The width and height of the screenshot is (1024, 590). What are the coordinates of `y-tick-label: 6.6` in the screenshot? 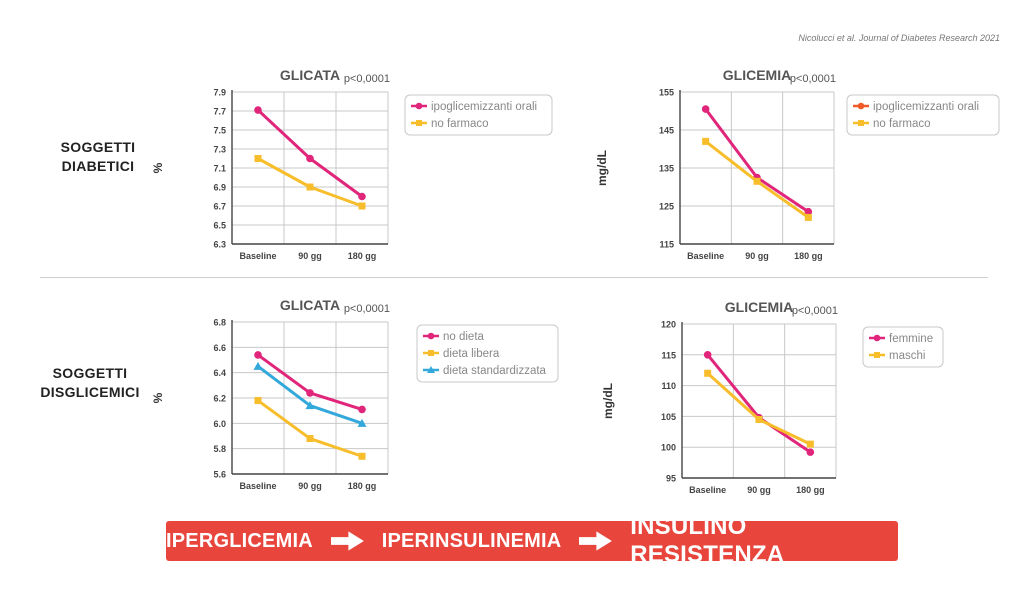 It's located at (219, 348).